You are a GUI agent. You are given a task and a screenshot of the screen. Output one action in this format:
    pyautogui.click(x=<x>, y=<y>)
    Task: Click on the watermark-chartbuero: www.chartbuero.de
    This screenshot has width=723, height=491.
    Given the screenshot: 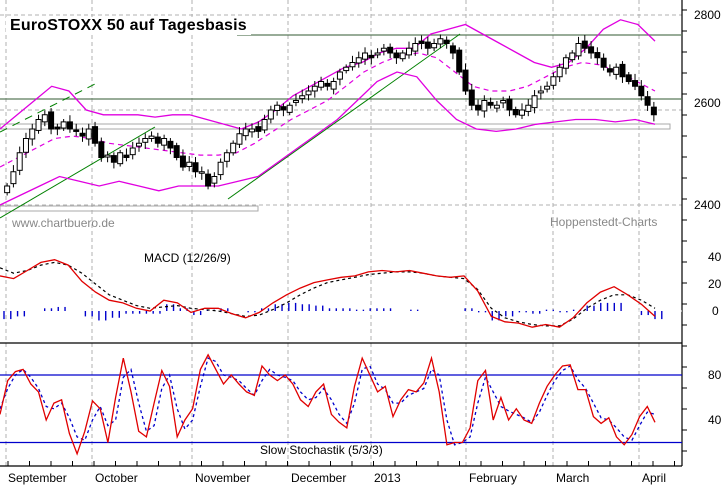 What is the action you would take?
    pyautogui.click(x=63, y=223)
    